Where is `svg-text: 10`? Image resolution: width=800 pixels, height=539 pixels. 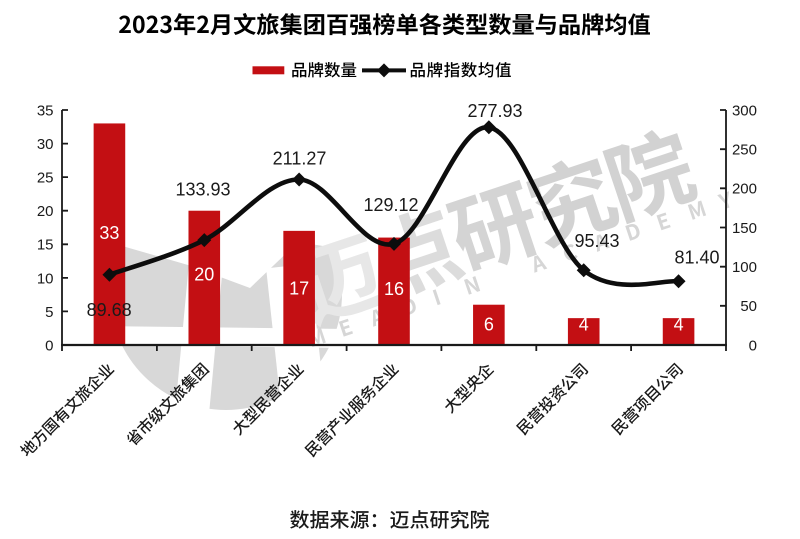
svg-text: 10 is located at coordinates (45, 278).